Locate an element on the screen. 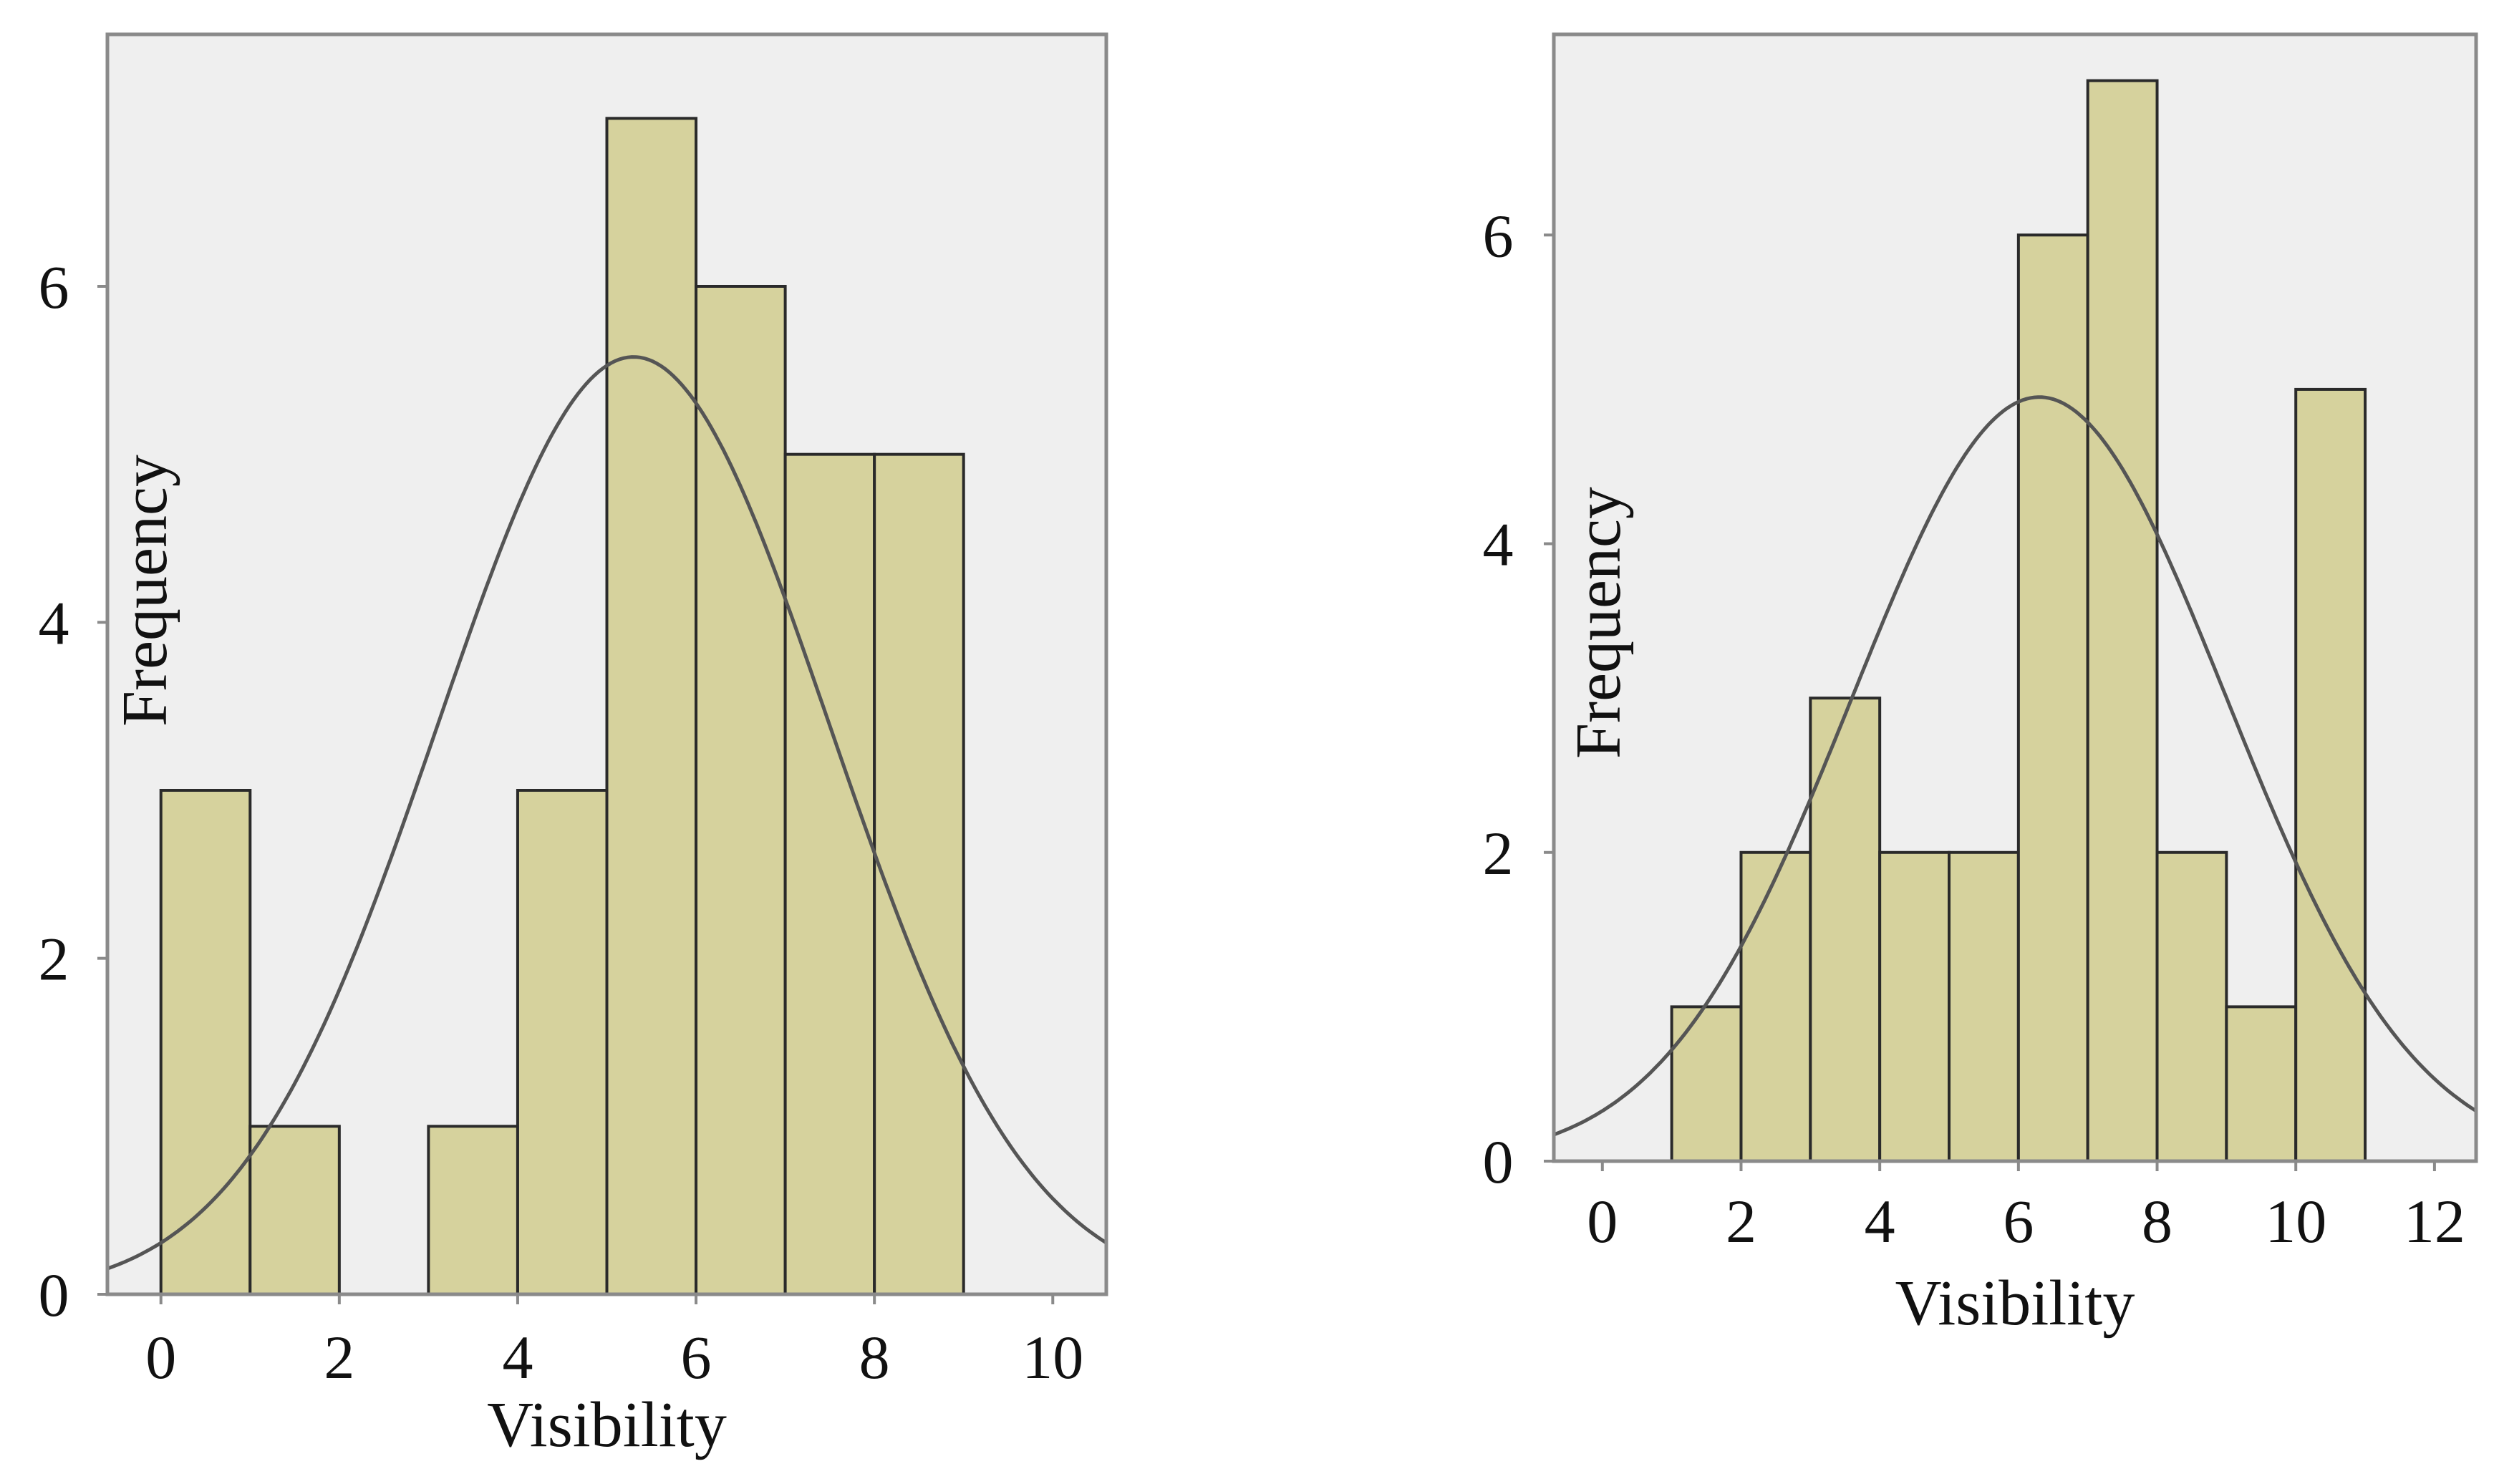 The image size is (2494, 1484). x-tick-labels: 0 2 4 6 8 10 12 is located at coordinates (2026, 1208).